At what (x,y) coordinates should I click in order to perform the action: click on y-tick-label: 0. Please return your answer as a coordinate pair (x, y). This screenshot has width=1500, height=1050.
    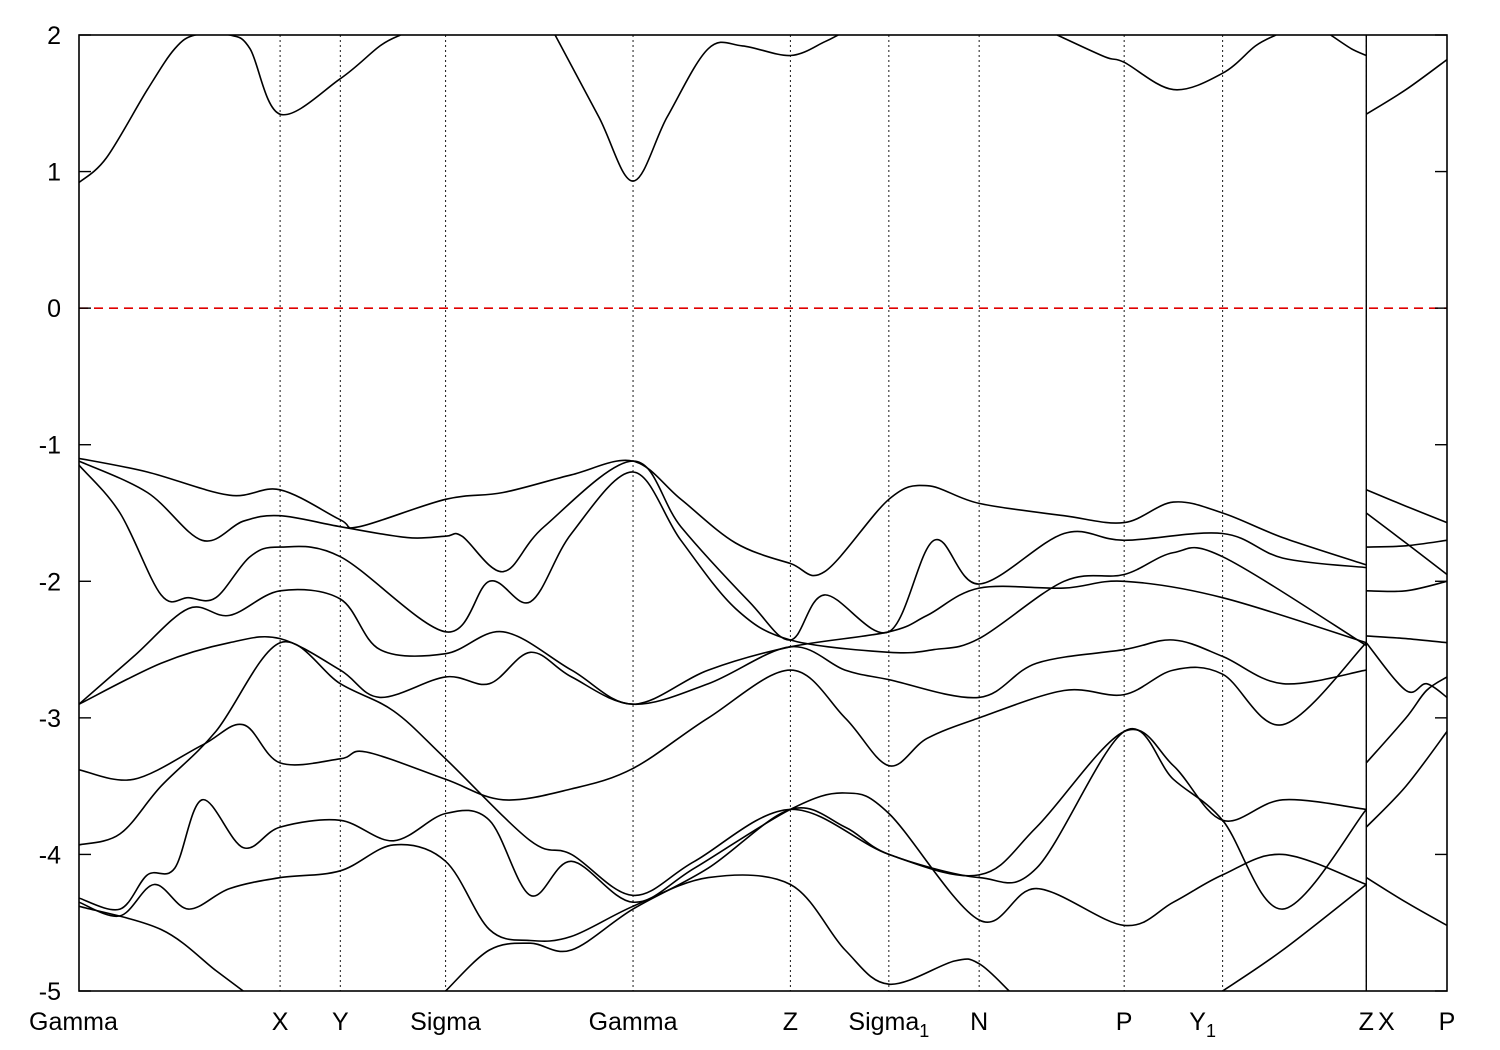
    Looking at the image, I should click on (54, 309).